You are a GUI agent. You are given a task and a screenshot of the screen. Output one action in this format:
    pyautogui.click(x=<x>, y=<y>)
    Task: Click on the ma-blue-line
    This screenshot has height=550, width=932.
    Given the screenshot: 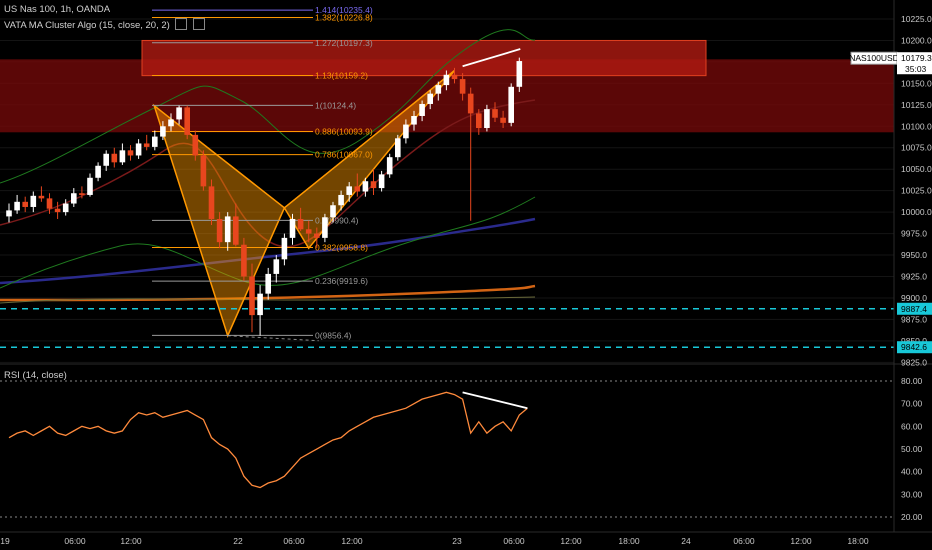 What is the action you would take?
    pyautogui.click(x=268, y=251)
    